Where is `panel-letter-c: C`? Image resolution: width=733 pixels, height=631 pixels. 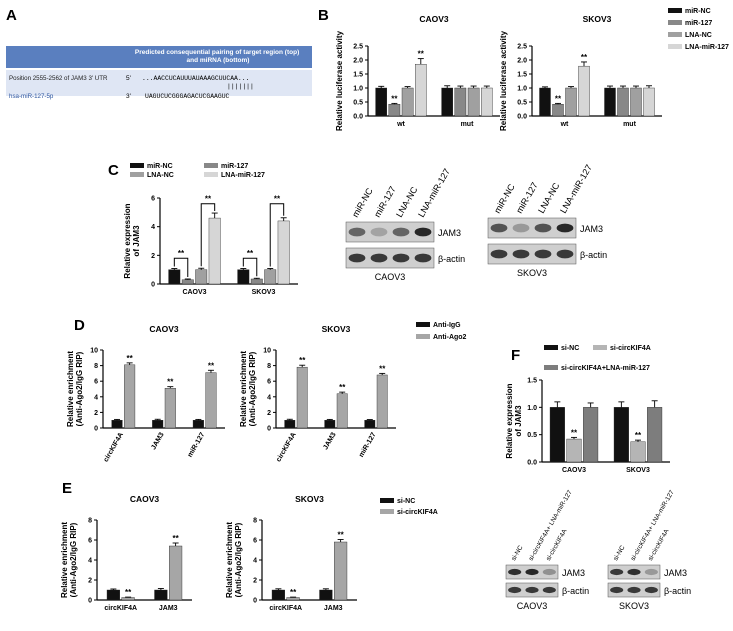 panel-letter-c: C is located at coordinates (113, 170).